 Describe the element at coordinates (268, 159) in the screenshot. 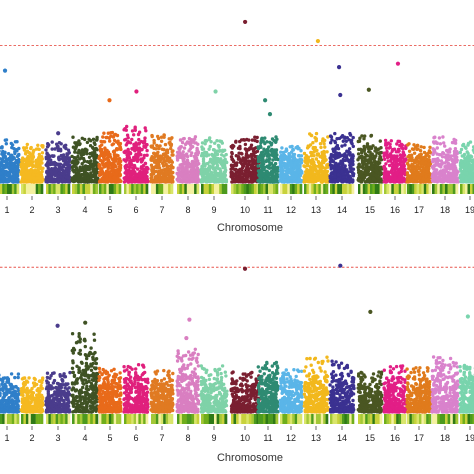

I see `chromosome-11-points` at that location.